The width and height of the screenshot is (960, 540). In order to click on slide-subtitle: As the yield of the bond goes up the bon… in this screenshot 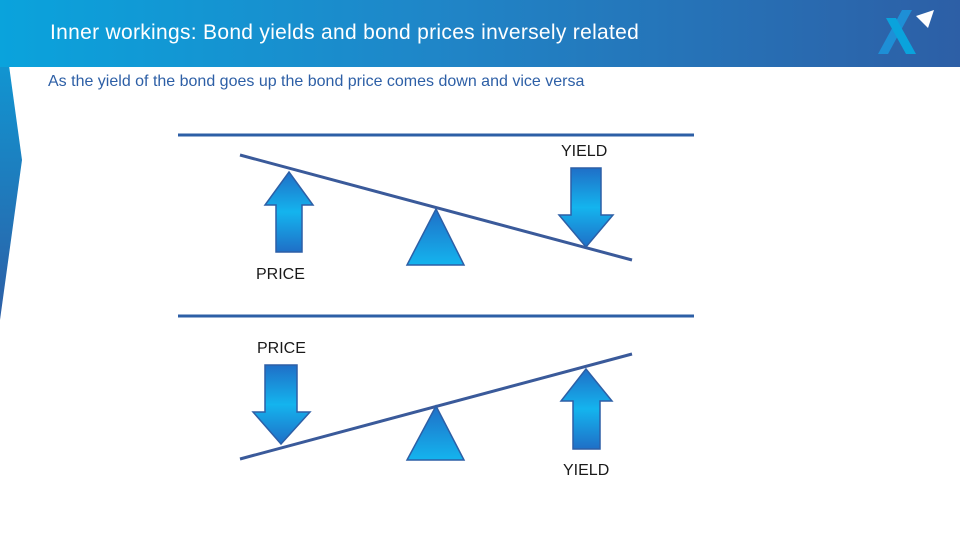, I will do `click(316, 81)`.